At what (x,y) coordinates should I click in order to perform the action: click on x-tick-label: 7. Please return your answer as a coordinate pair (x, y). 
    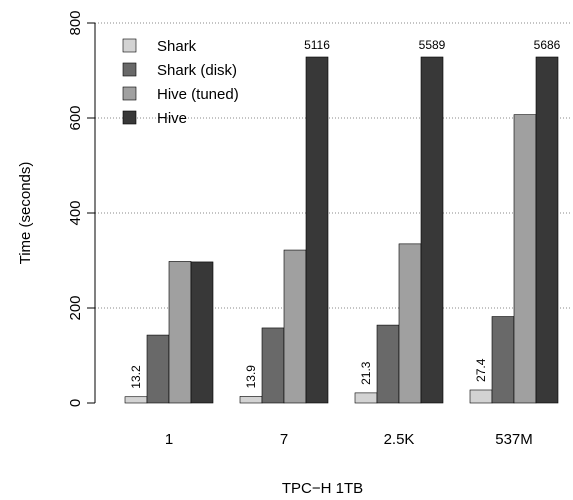
    Looking at the image, I should click on (284, 439).